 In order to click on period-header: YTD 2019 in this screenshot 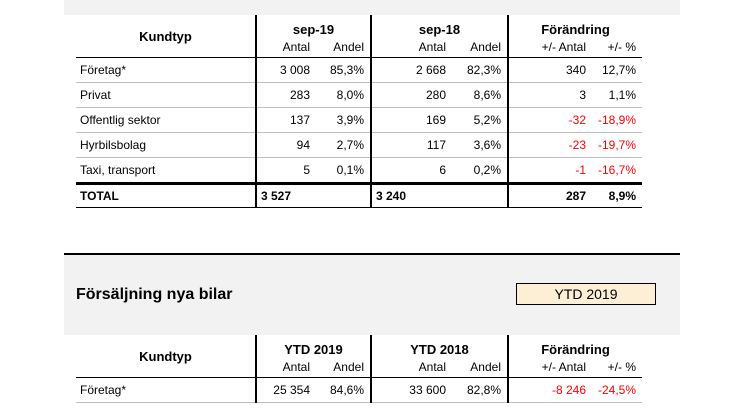, I will do `click(313, 346)`.